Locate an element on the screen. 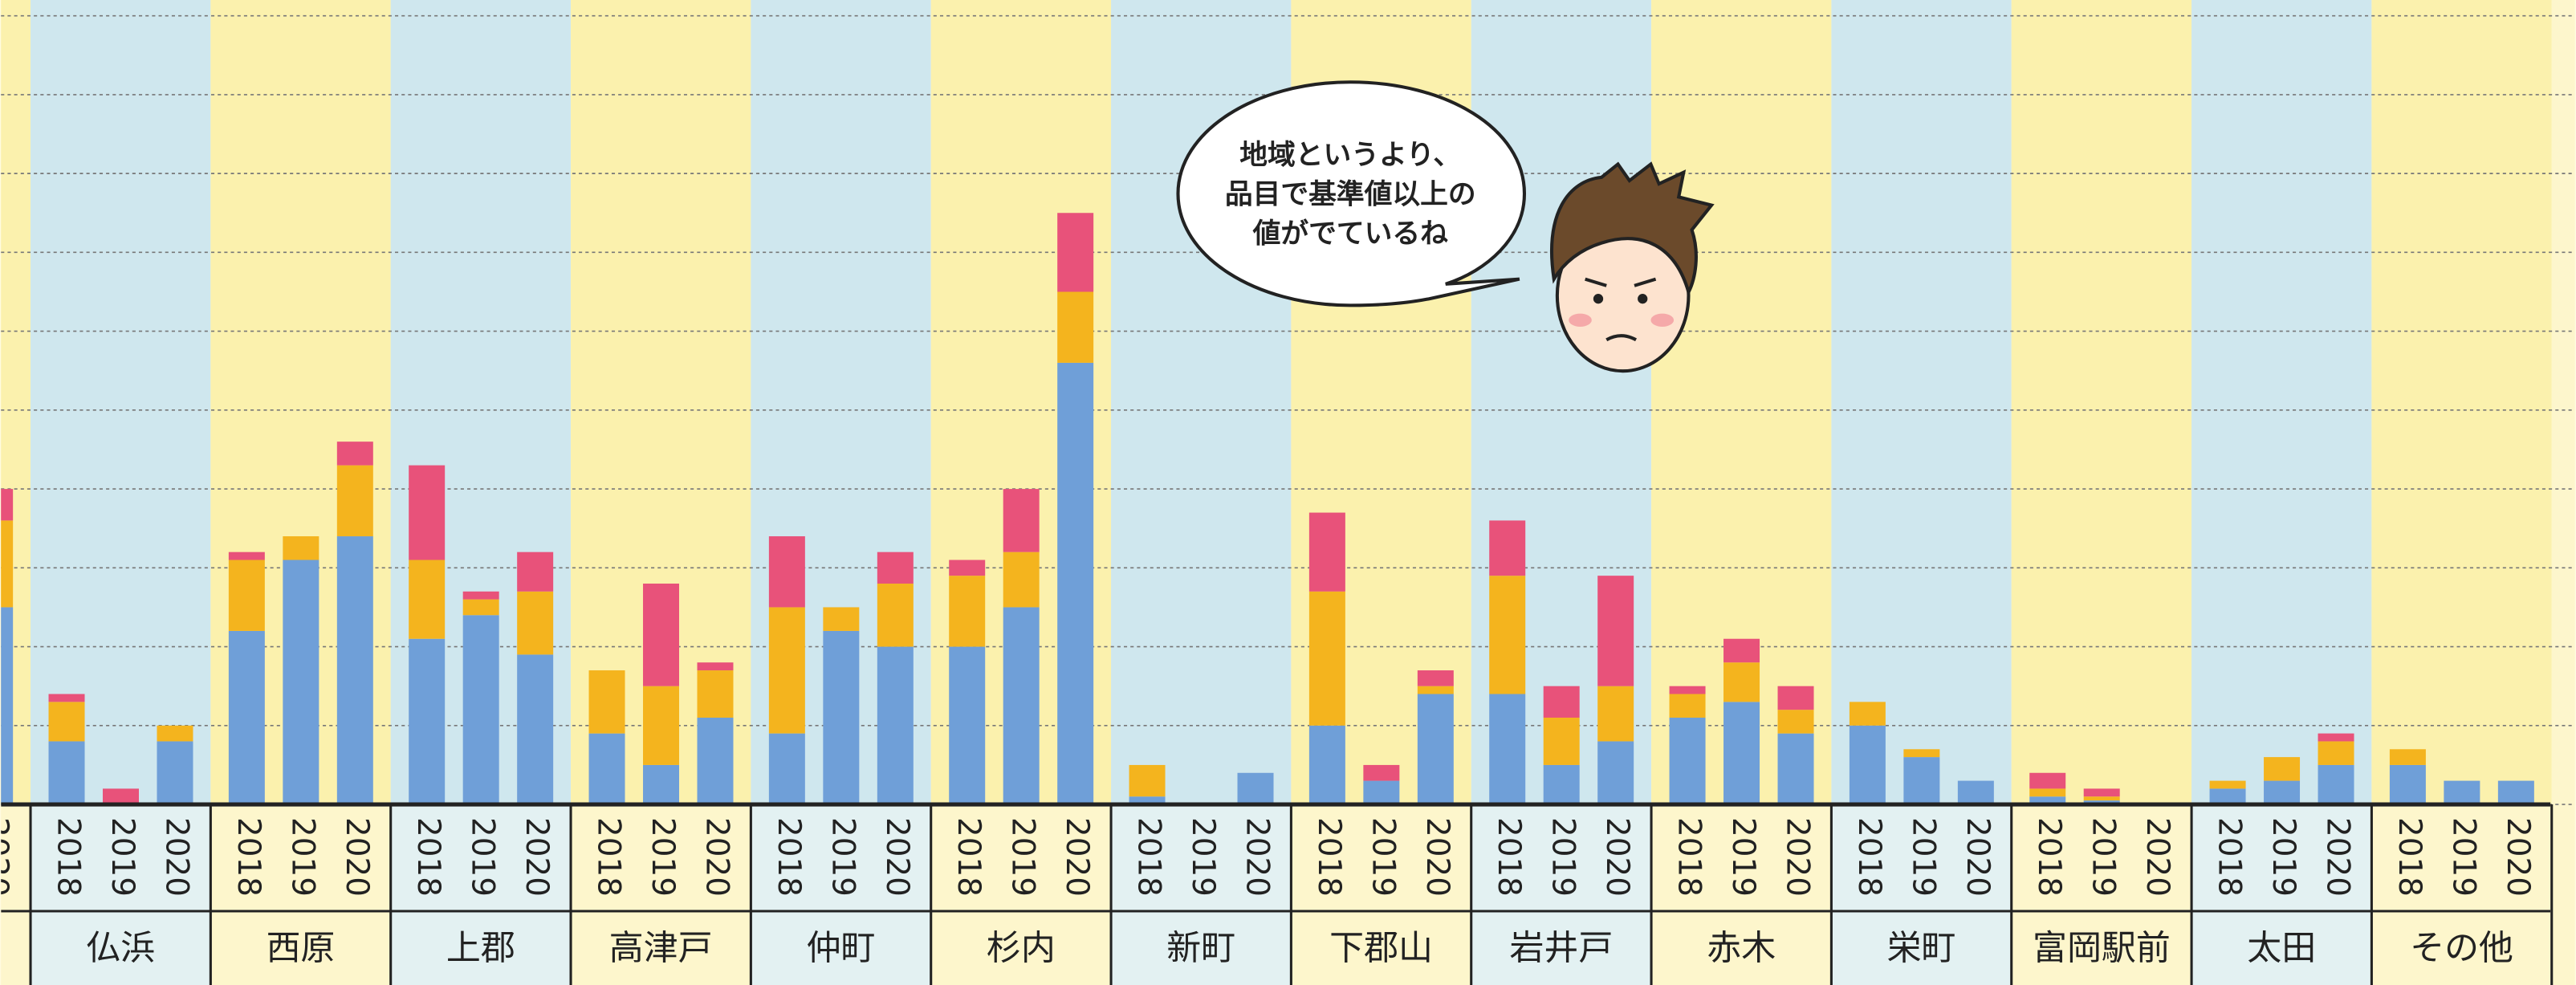 This screenshot has height=985, width=2576. region-label: 太田 is located at coordinates (2281, 949).